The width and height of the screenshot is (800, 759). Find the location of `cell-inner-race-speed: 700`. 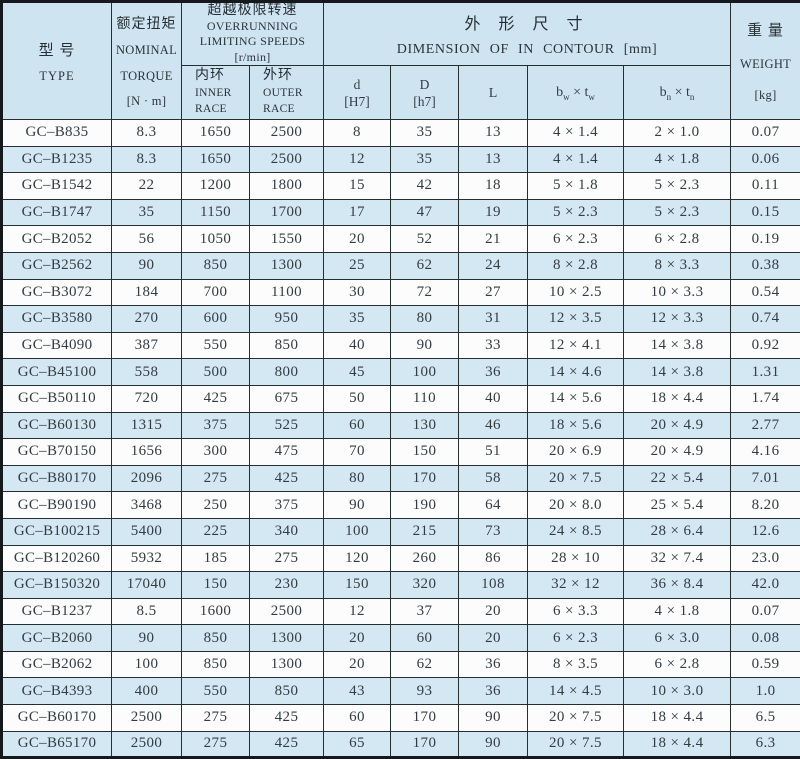

cell-inner-race-speed: 700 is located at coordinates (216, 292).